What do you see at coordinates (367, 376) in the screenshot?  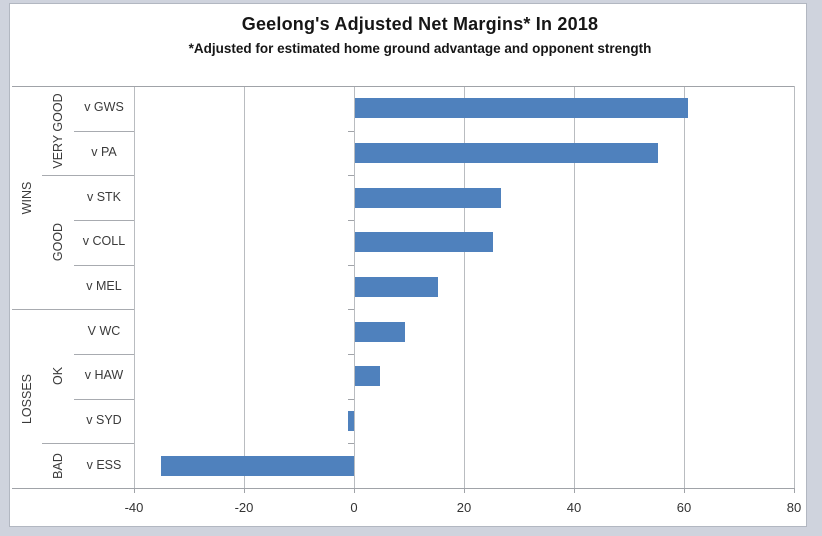 I see `bar-v-haw` at bounding box center [367, 376].